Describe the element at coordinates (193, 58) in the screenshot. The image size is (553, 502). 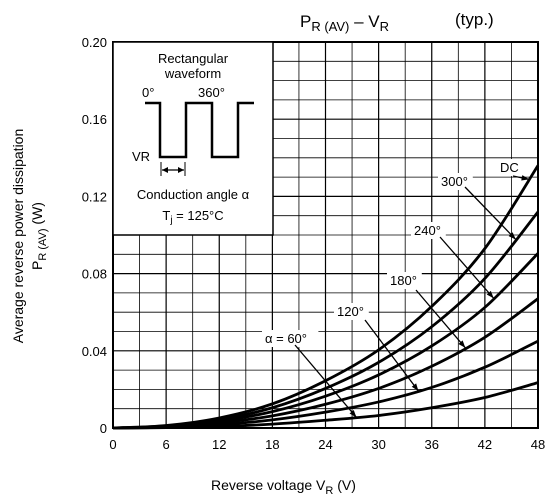
I see `inset-rectangular-label: Rectangular` at that location.